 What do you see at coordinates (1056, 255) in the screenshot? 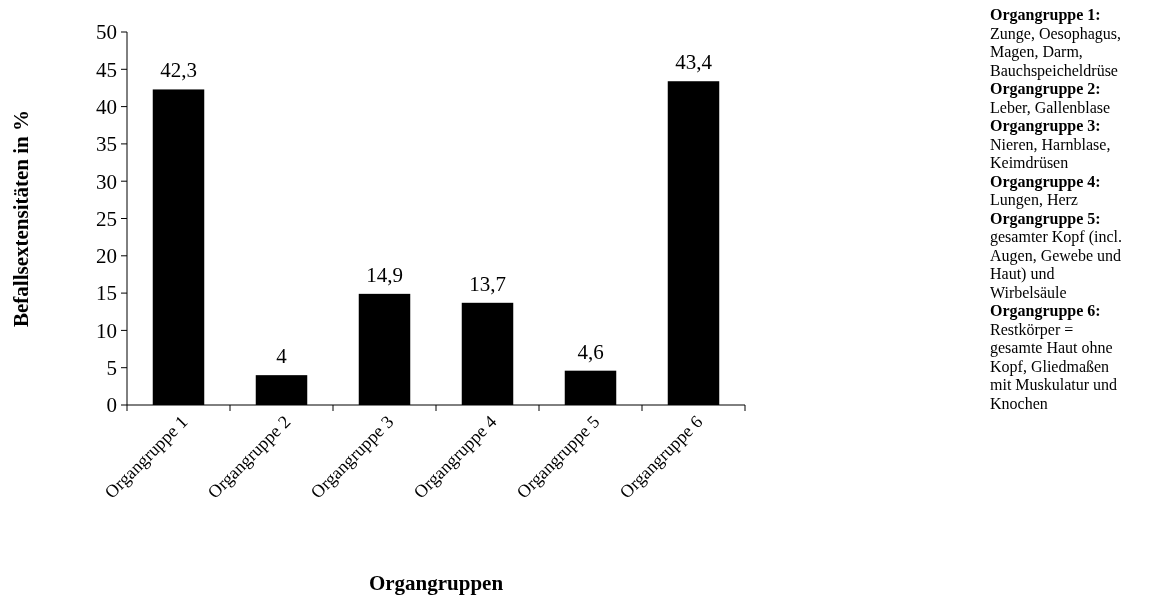
I see `text: Organgruppe 5: gesamter Kopf (incl. Augen, Gewebe und Haut) und Wirbelsäule` at bounding box center [1056, 255].